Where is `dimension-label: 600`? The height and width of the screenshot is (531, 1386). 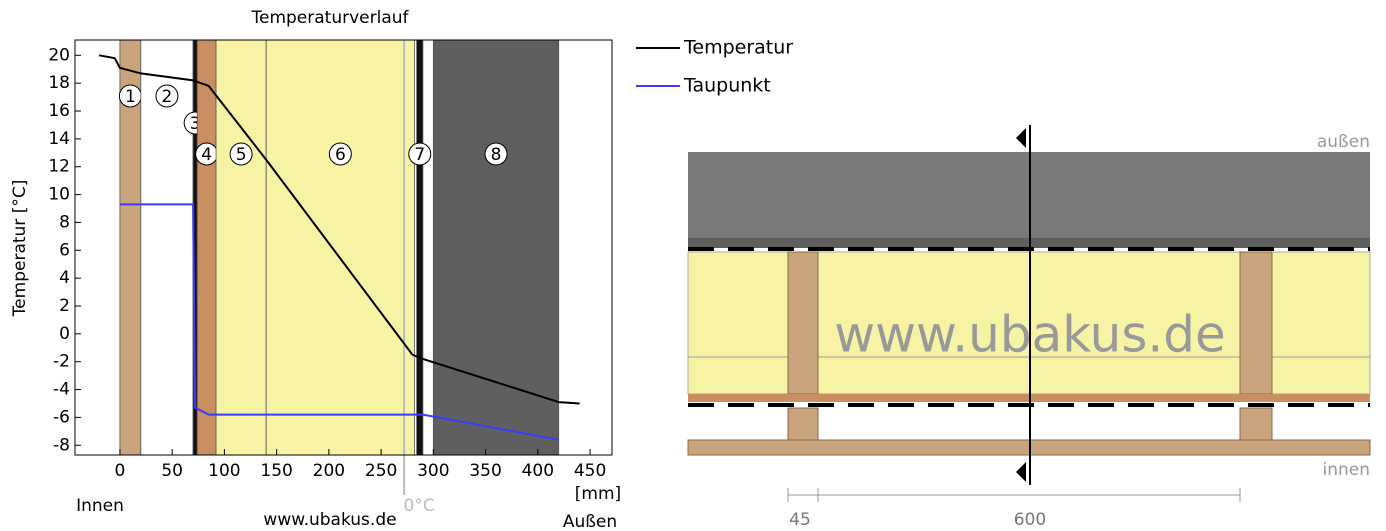 dimension-label: 600 is located at coordinates (1030, 520).